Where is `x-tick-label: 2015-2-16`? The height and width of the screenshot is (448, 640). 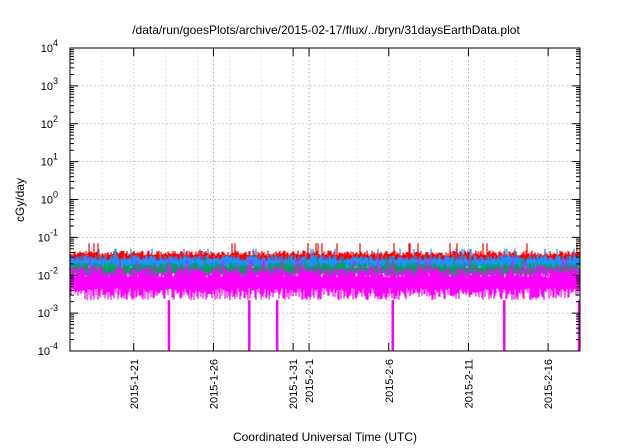
x-tick-label: 2015-2-16 is located at coordinates (549, 384).